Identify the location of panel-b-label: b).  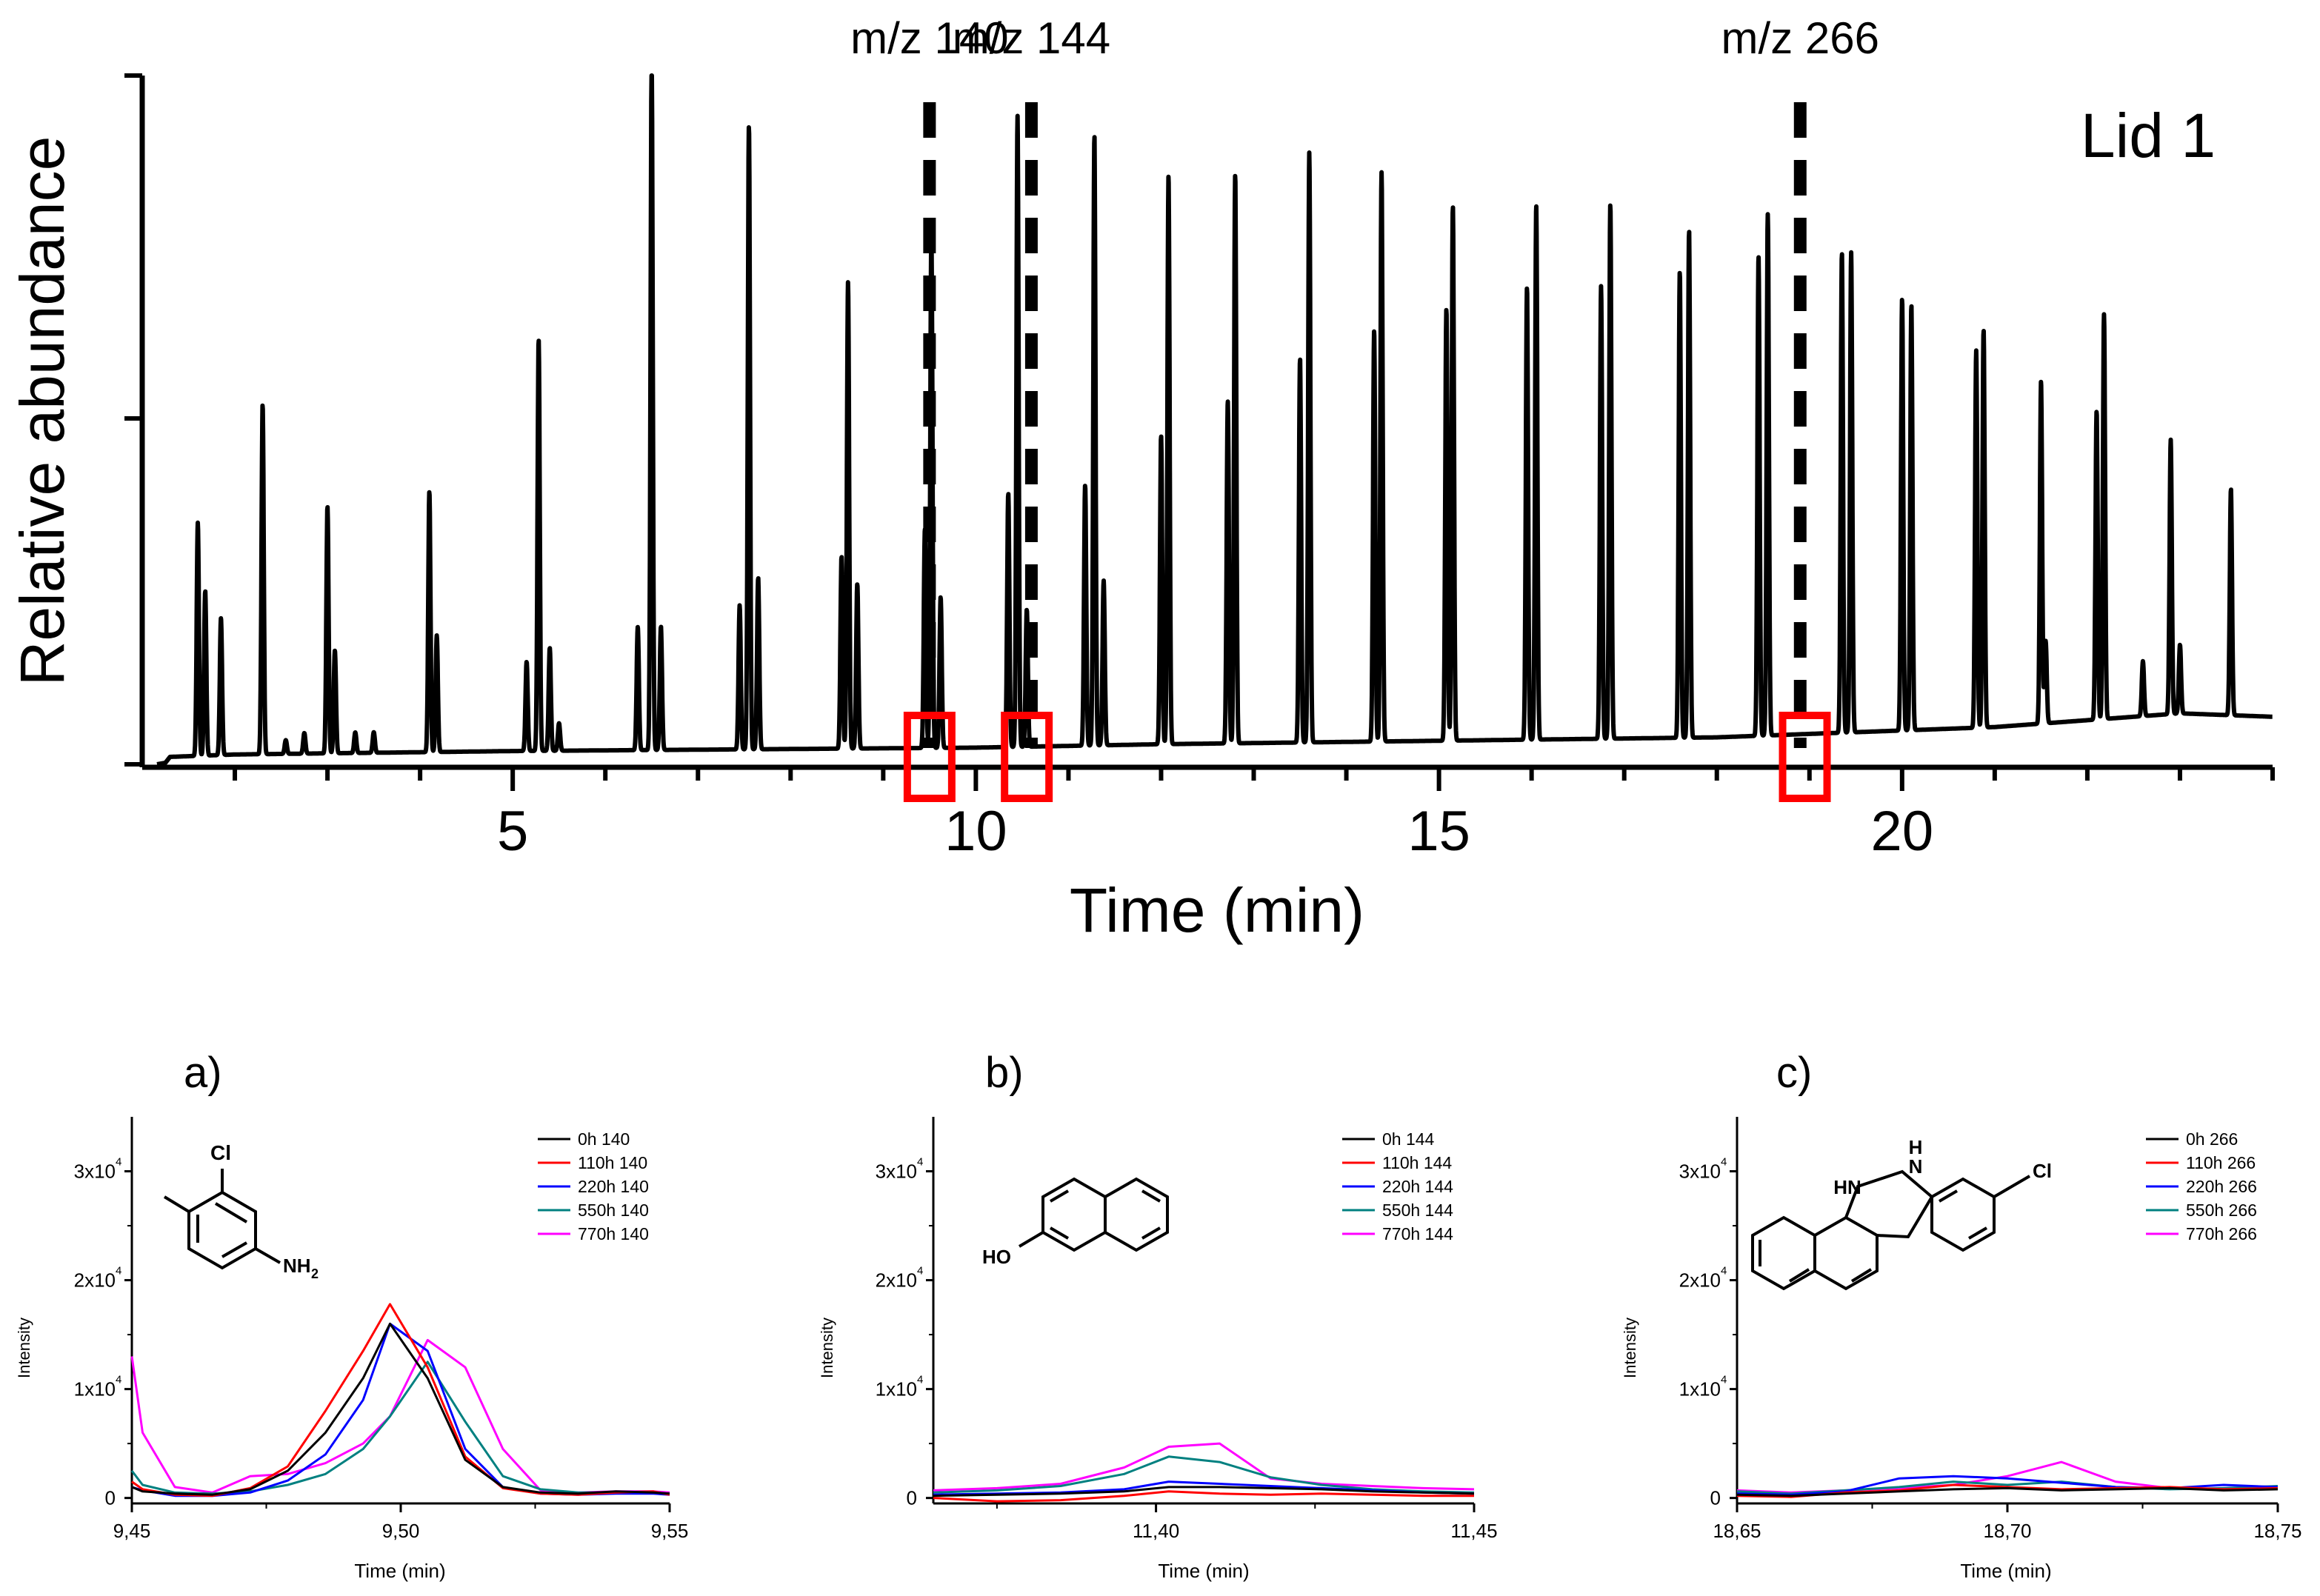
(1004, 1073).